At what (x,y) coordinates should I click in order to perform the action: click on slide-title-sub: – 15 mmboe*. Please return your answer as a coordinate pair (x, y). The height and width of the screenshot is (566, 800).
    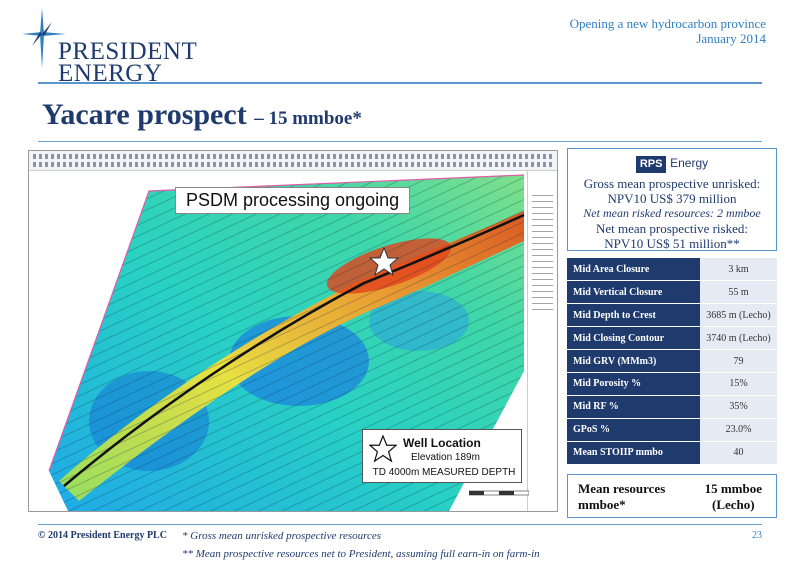
    Looking at the image, I should click on (308, 118).